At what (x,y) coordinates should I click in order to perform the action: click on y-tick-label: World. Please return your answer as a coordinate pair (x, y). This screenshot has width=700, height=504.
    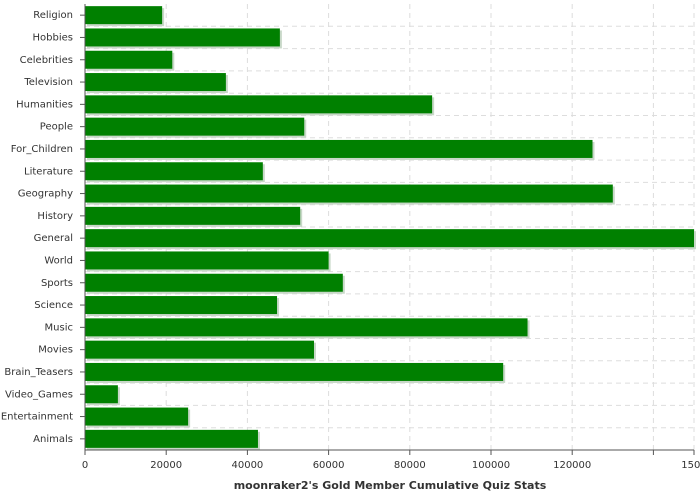
    Looking at the image, I should click on (58, 260).